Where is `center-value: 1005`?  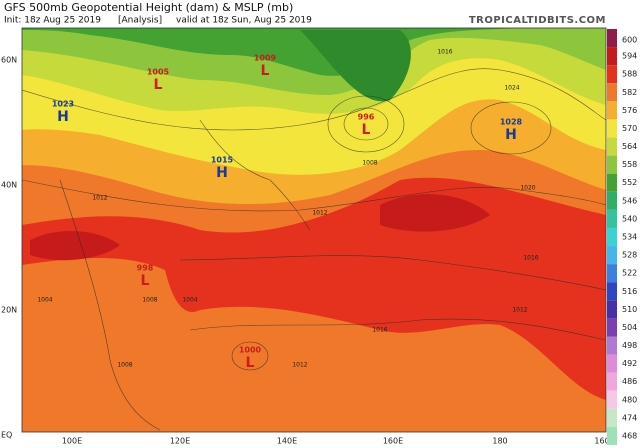
center-value: 1005 is located at coordinates (158, 72).